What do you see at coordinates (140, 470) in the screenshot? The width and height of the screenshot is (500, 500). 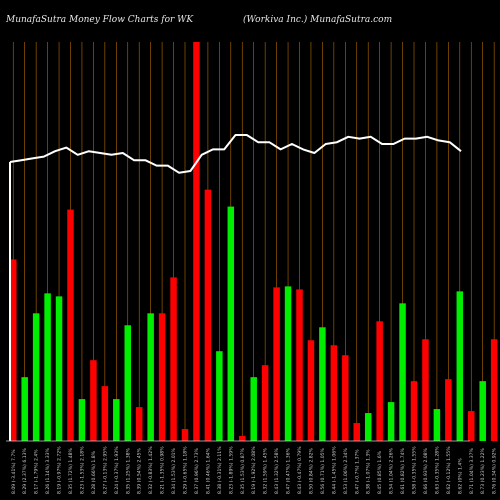 I see `x-tick-label: 8.39 (0.54%) 2.45%` at bounding box center [140, 470].